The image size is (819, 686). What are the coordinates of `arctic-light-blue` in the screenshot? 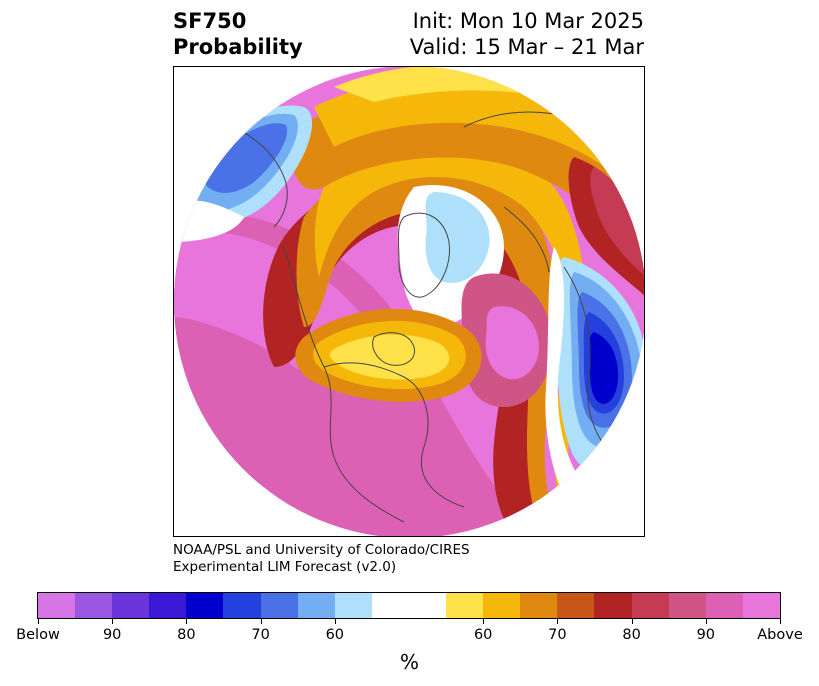 It's located at (457, 237).